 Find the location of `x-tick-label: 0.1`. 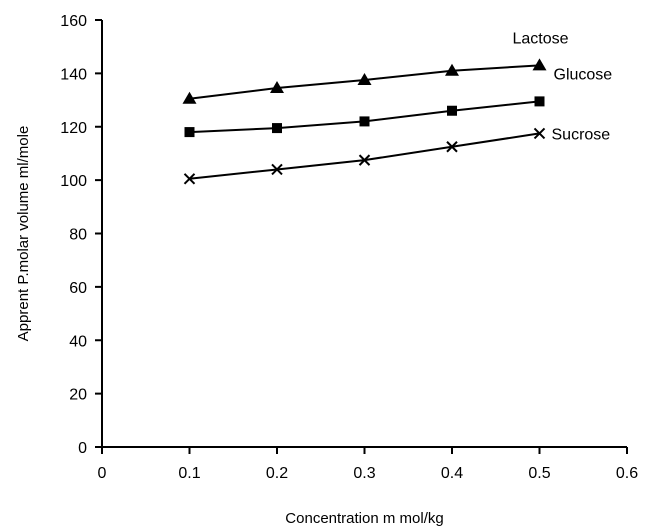

x-tick-label: 0.1 is located at coordinates (189, 473).